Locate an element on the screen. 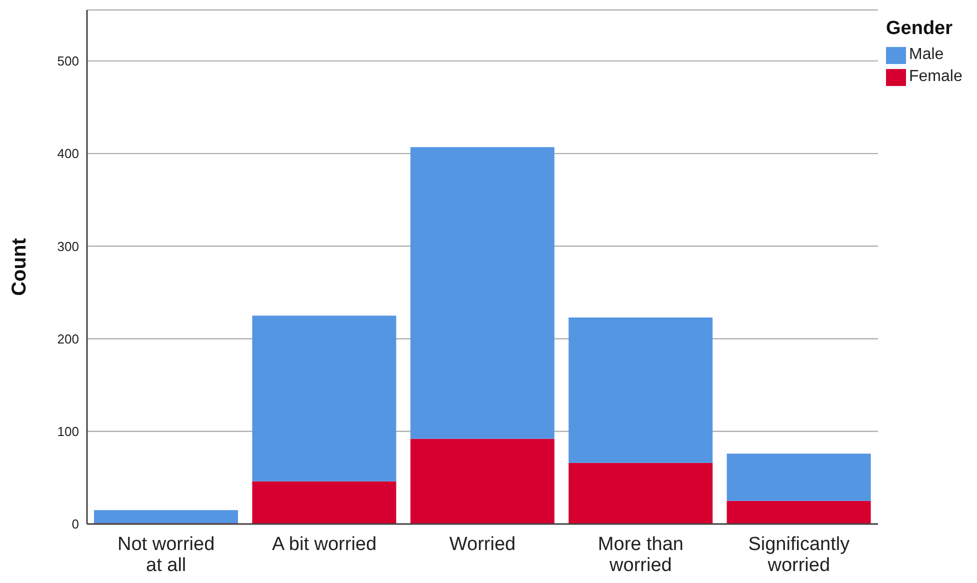  legend-label: Female is located at coordinates (935, 77).